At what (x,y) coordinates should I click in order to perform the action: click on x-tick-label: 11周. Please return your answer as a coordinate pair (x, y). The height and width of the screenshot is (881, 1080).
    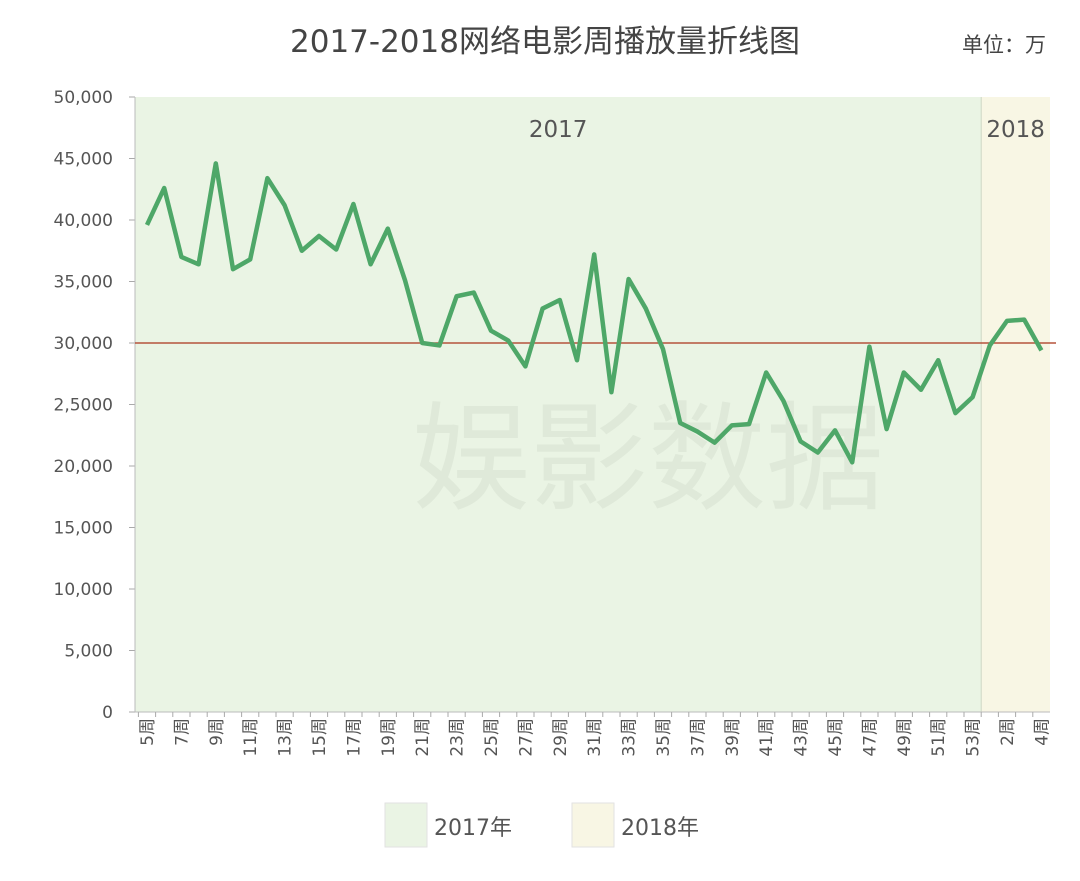
    Looking at the image, I should click on (251, 737).